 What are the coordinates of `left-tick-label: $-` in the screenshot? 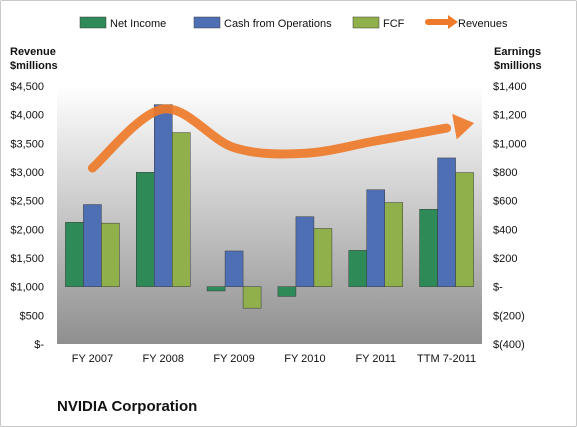 It's located at (39, 345).